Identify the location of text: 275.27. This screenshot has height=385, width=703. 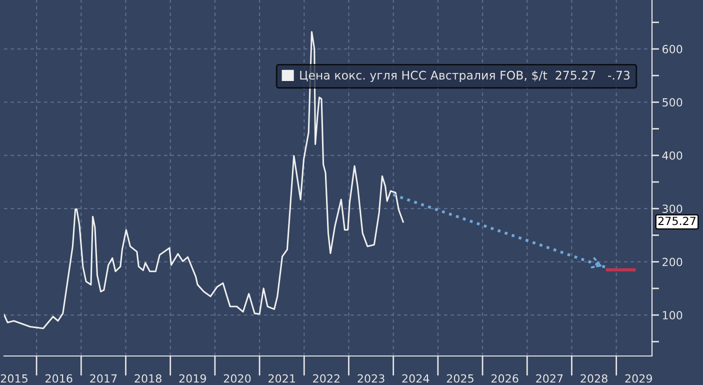
(677, 221).